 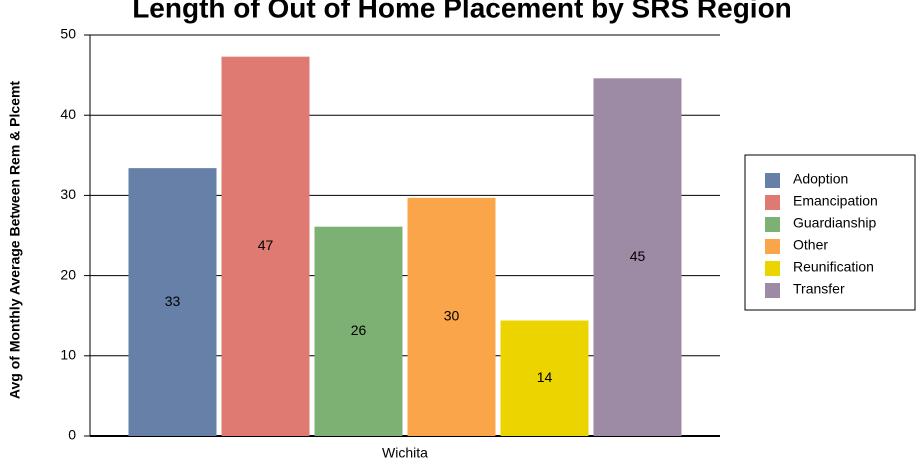 What do you see at coordinates (835, 201) in the screenshot?
I see `legend-label: Emancipation` at bounding box center [835, 201].